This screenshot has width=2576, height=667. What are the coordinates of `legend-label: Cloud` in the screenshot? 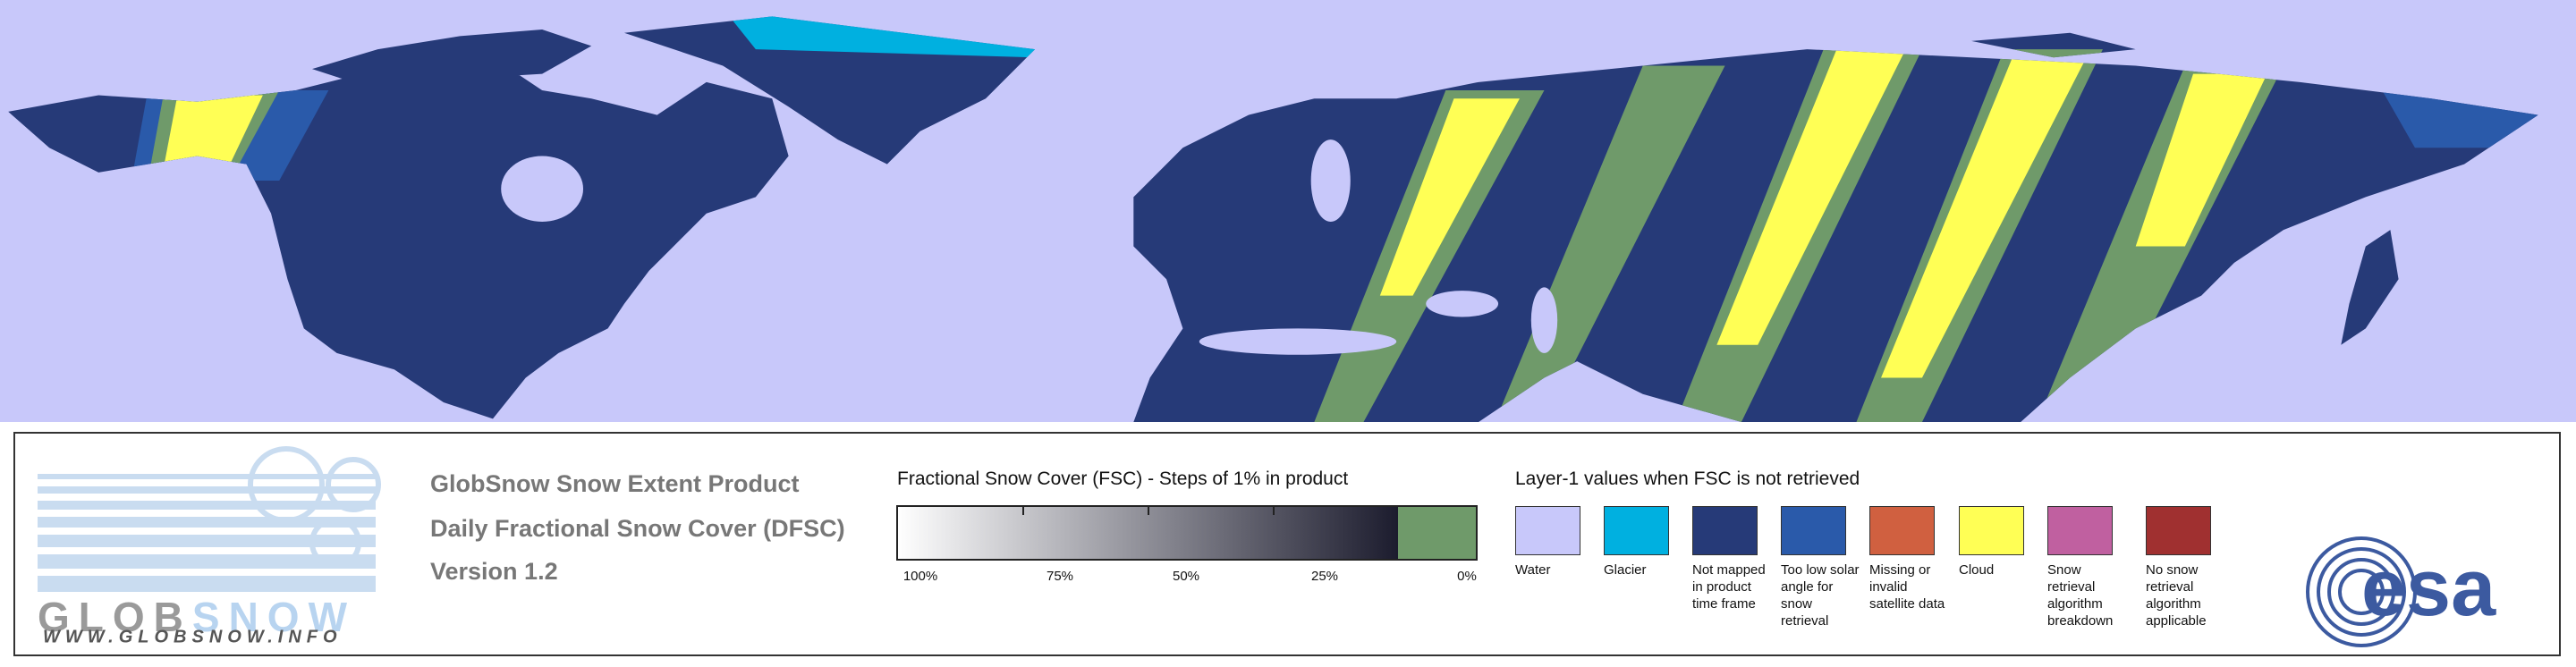 It's located at (1977, 570).